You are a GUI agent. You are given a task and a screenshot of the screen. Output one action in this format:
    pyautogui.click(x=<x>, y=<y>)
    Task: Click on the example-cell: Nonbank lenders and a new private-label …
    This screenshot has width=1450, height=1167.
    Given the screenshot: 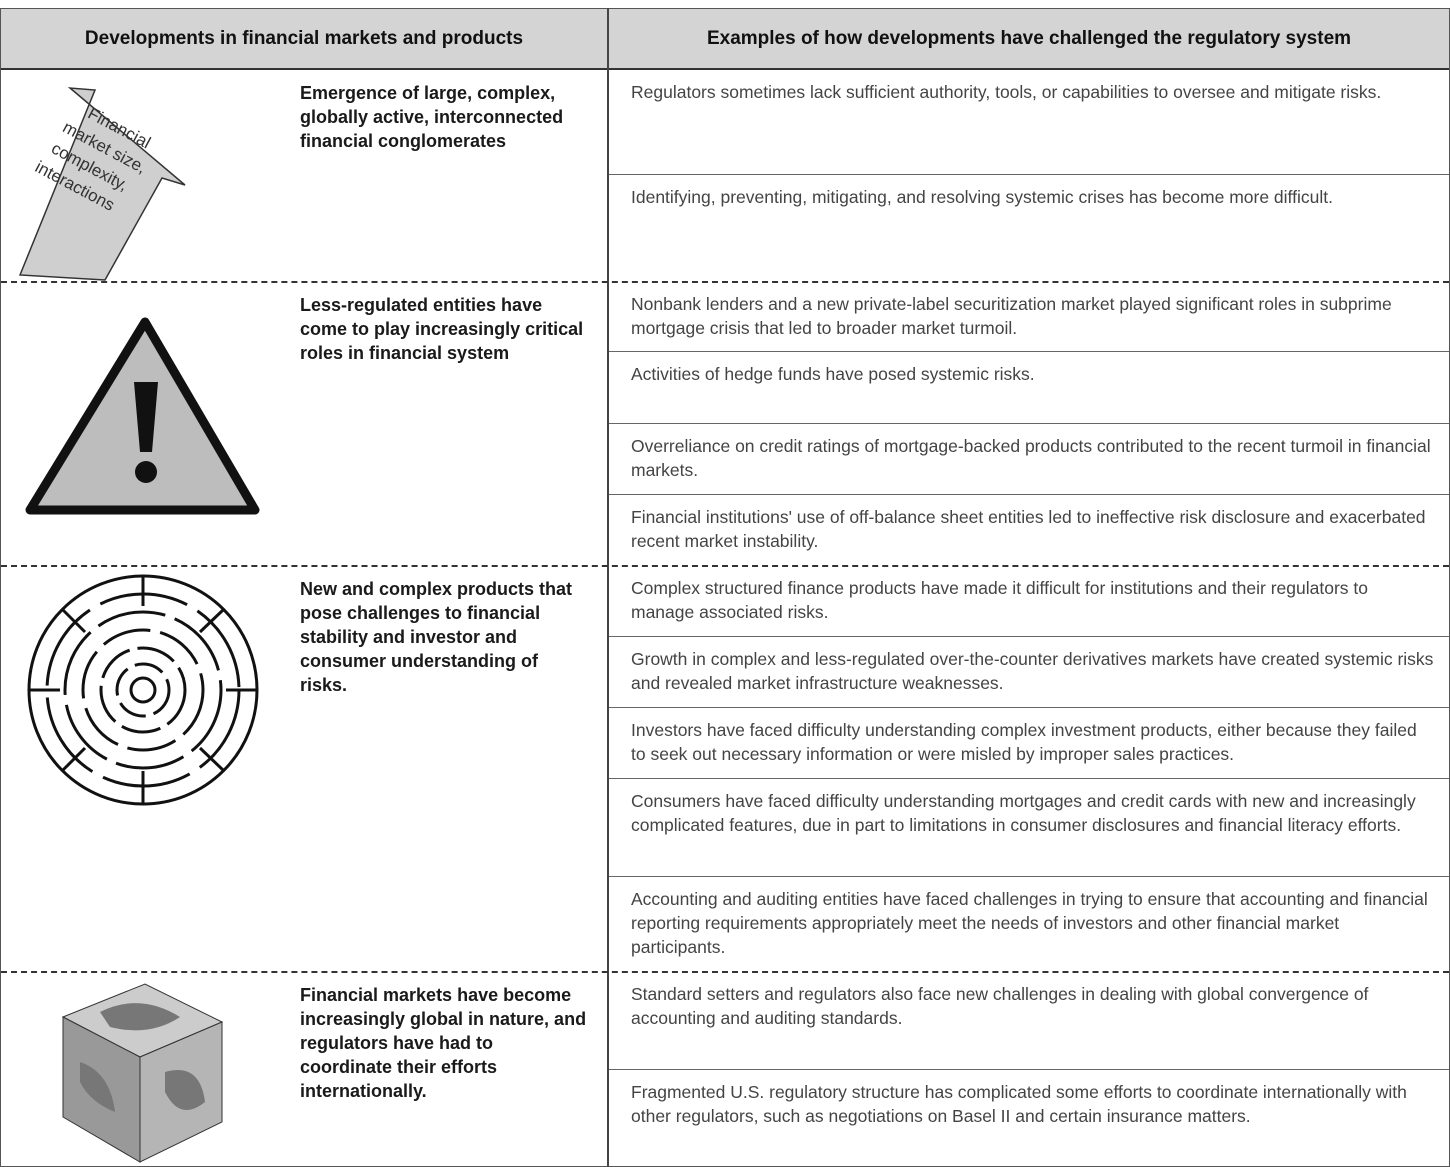 What is the action you would take?
    pyautogui.click(x=1029, y=317)
    